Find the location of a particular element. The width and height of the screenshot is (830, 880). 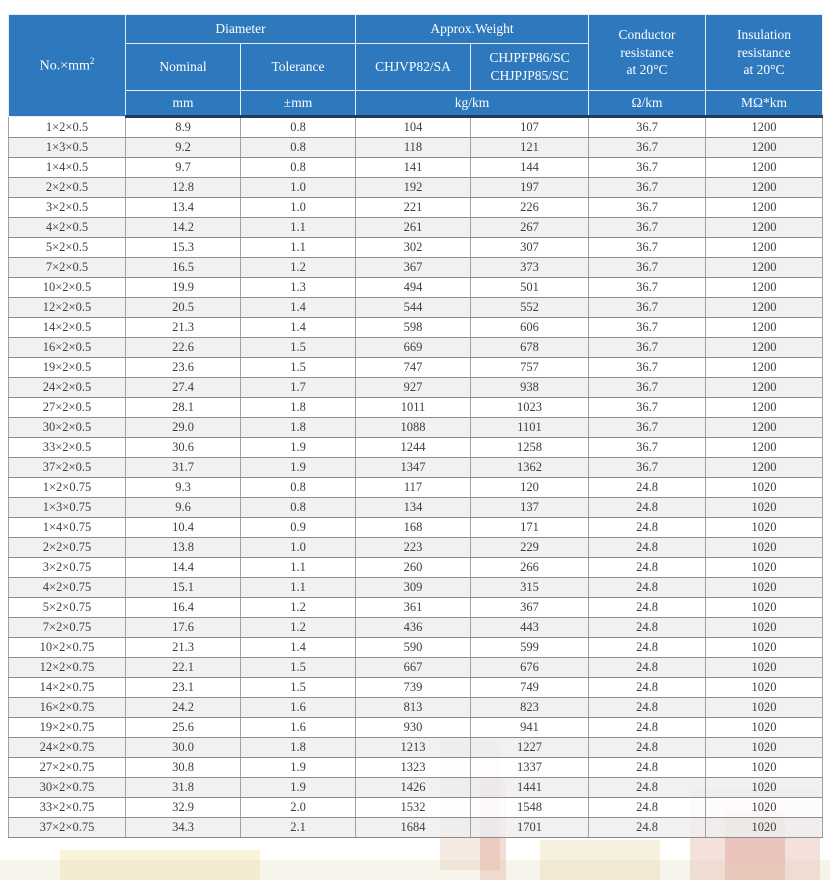

cell-weight-chjvp82sa: 1347 is located at coordinates (413, 467).